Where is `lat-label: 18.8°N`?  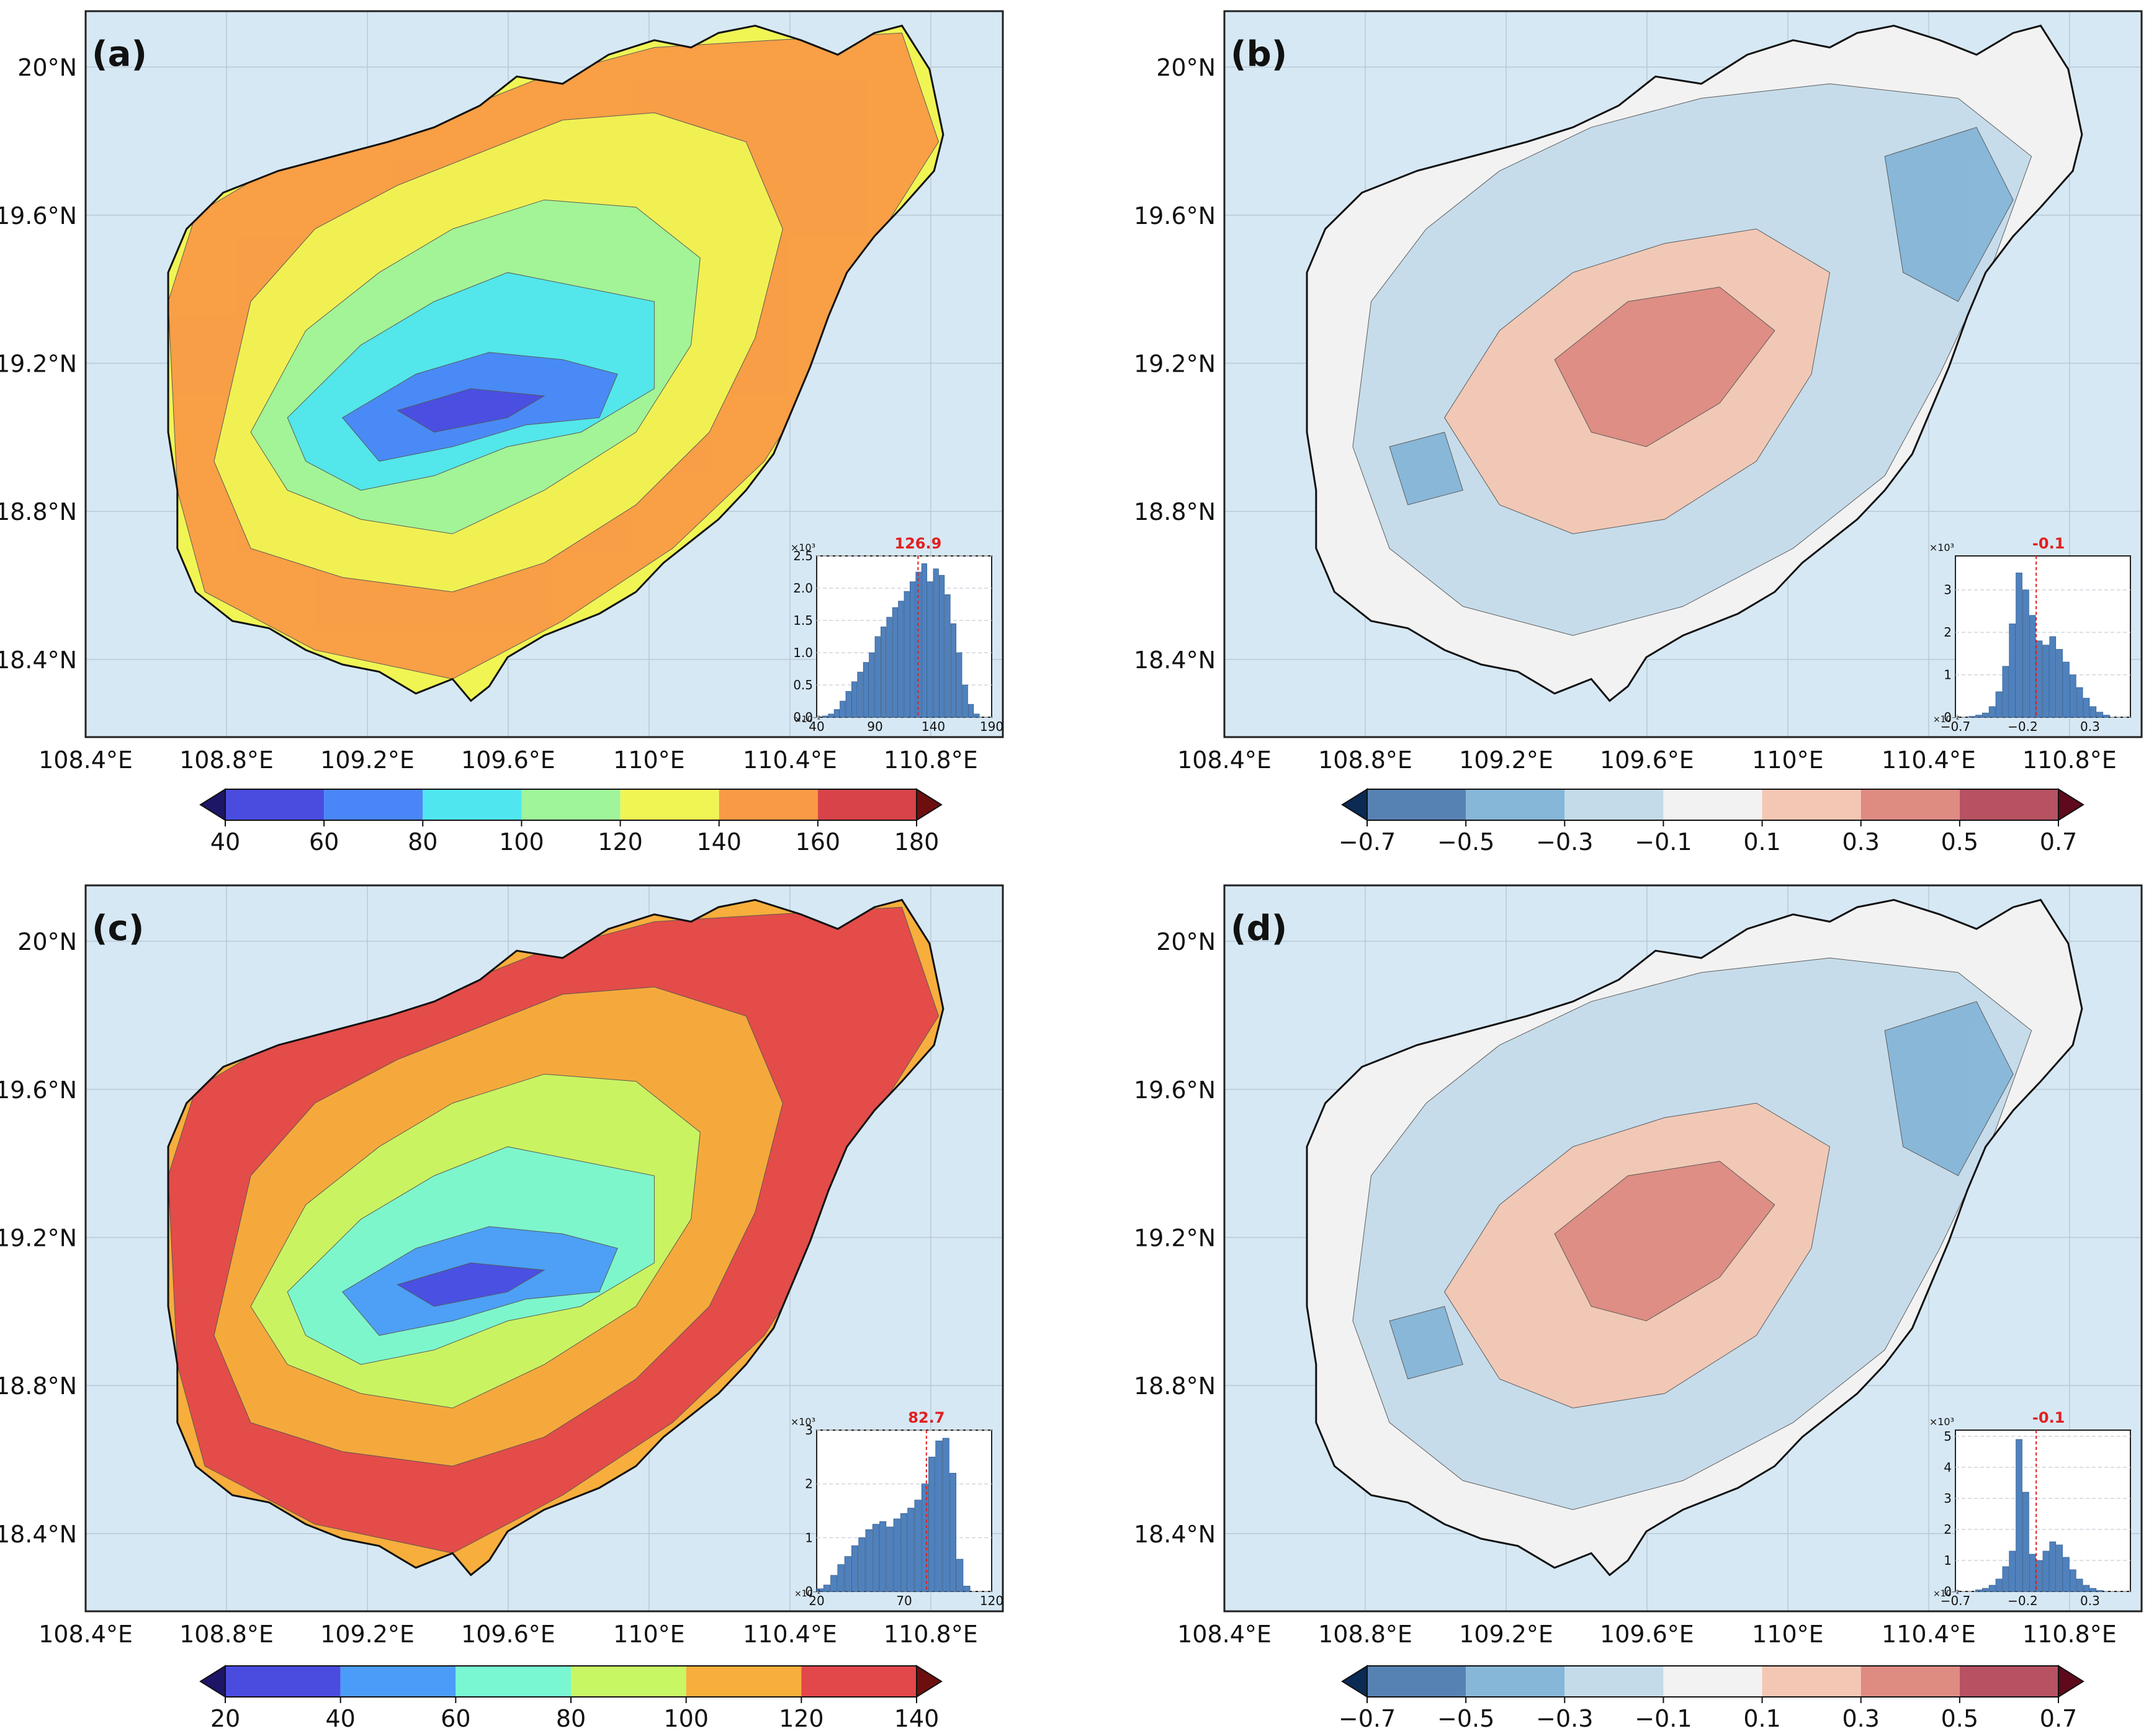 lat-label: 18.8°N is located at coordinates (38, 1386).